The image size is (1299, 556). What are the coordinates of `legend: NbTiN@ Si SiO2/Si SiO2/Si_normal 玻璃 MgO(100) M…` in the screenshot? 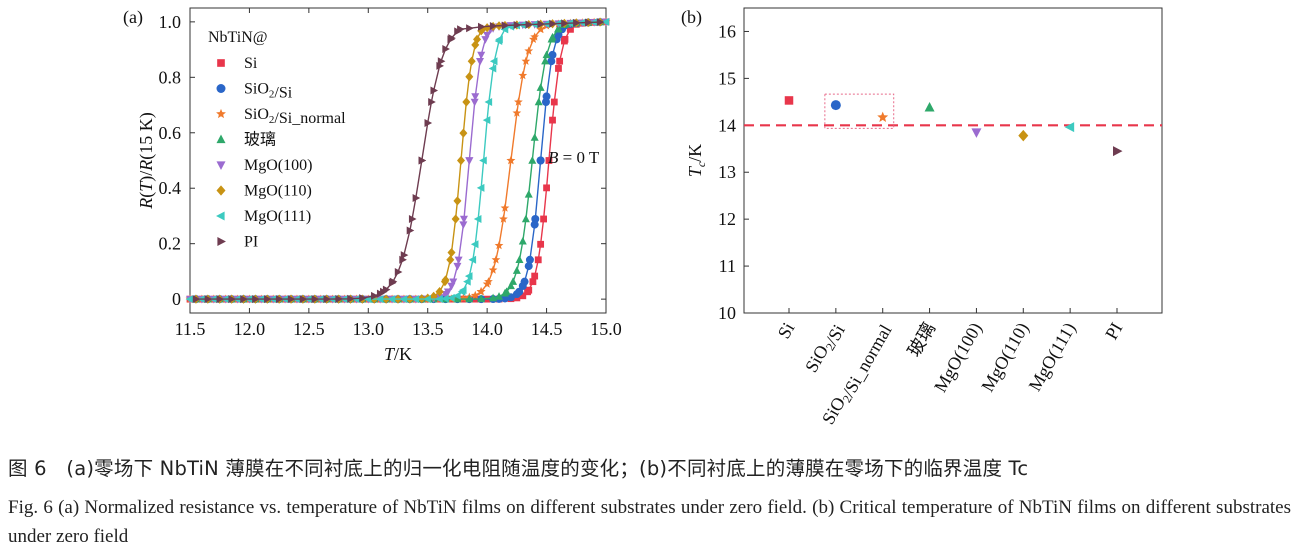 It's located at (277, 140).